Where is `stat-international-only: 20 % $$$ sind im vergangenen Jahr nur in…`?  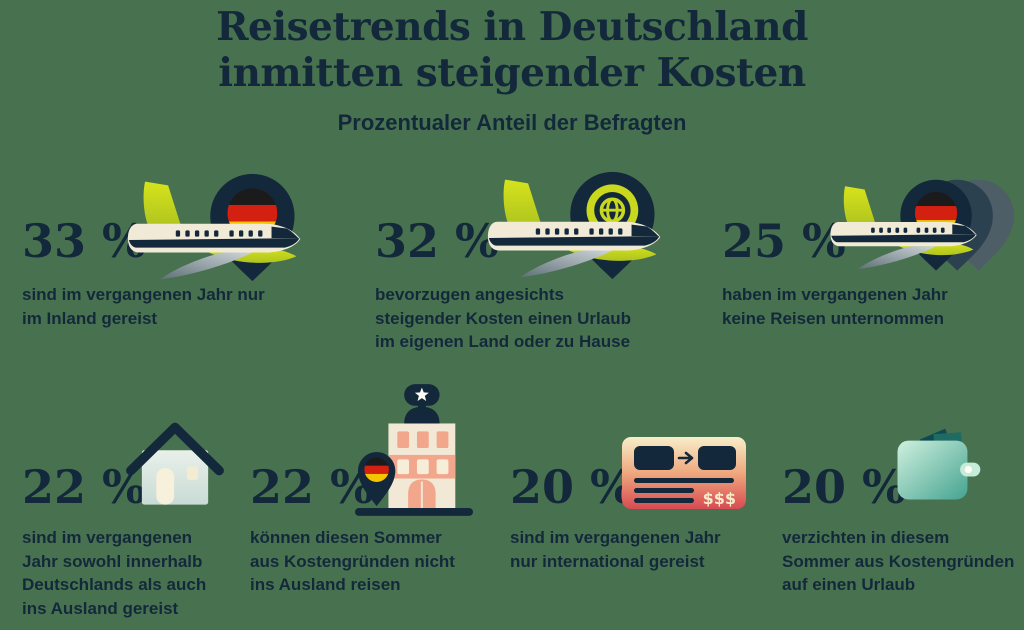
stat-international-only: 20 % $$$ sind im vergangenen Jahr nur in… is located at coordinates (642, 492).